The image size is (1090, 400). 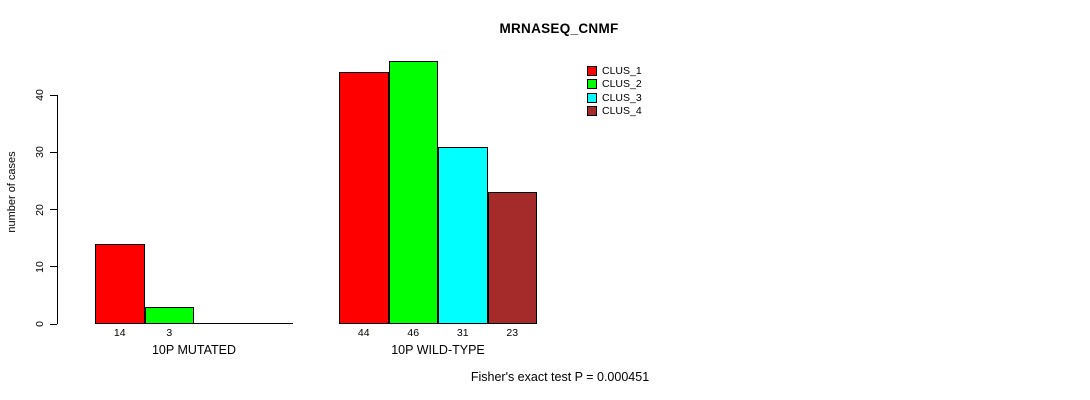 I want to click on fisher-test-annotation: Fisher's exact test P = 0.000451, so click(x=560, y=377).